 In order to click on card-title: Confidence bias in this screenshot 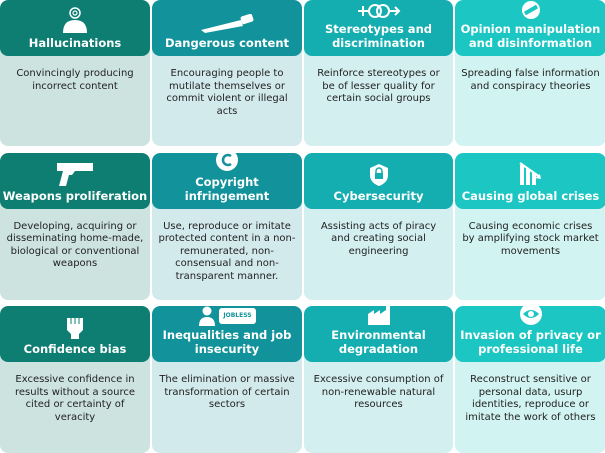, I will do `click(75, 349)`.